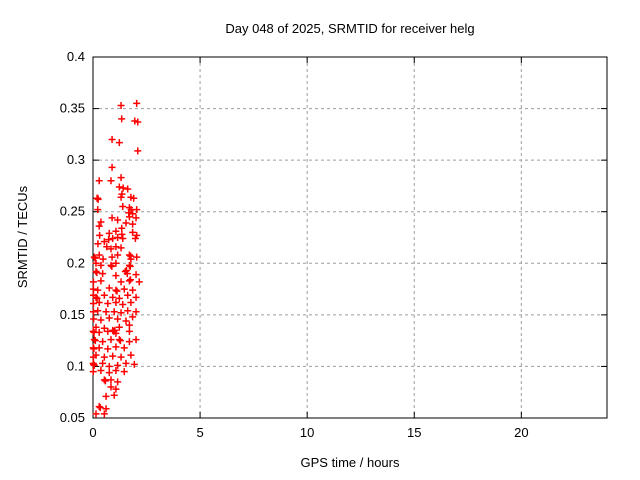  What do you see at coordinates (199, 432) in the screenshot?
I see `x-tick-label: 5` at bounding box center [199, 432].